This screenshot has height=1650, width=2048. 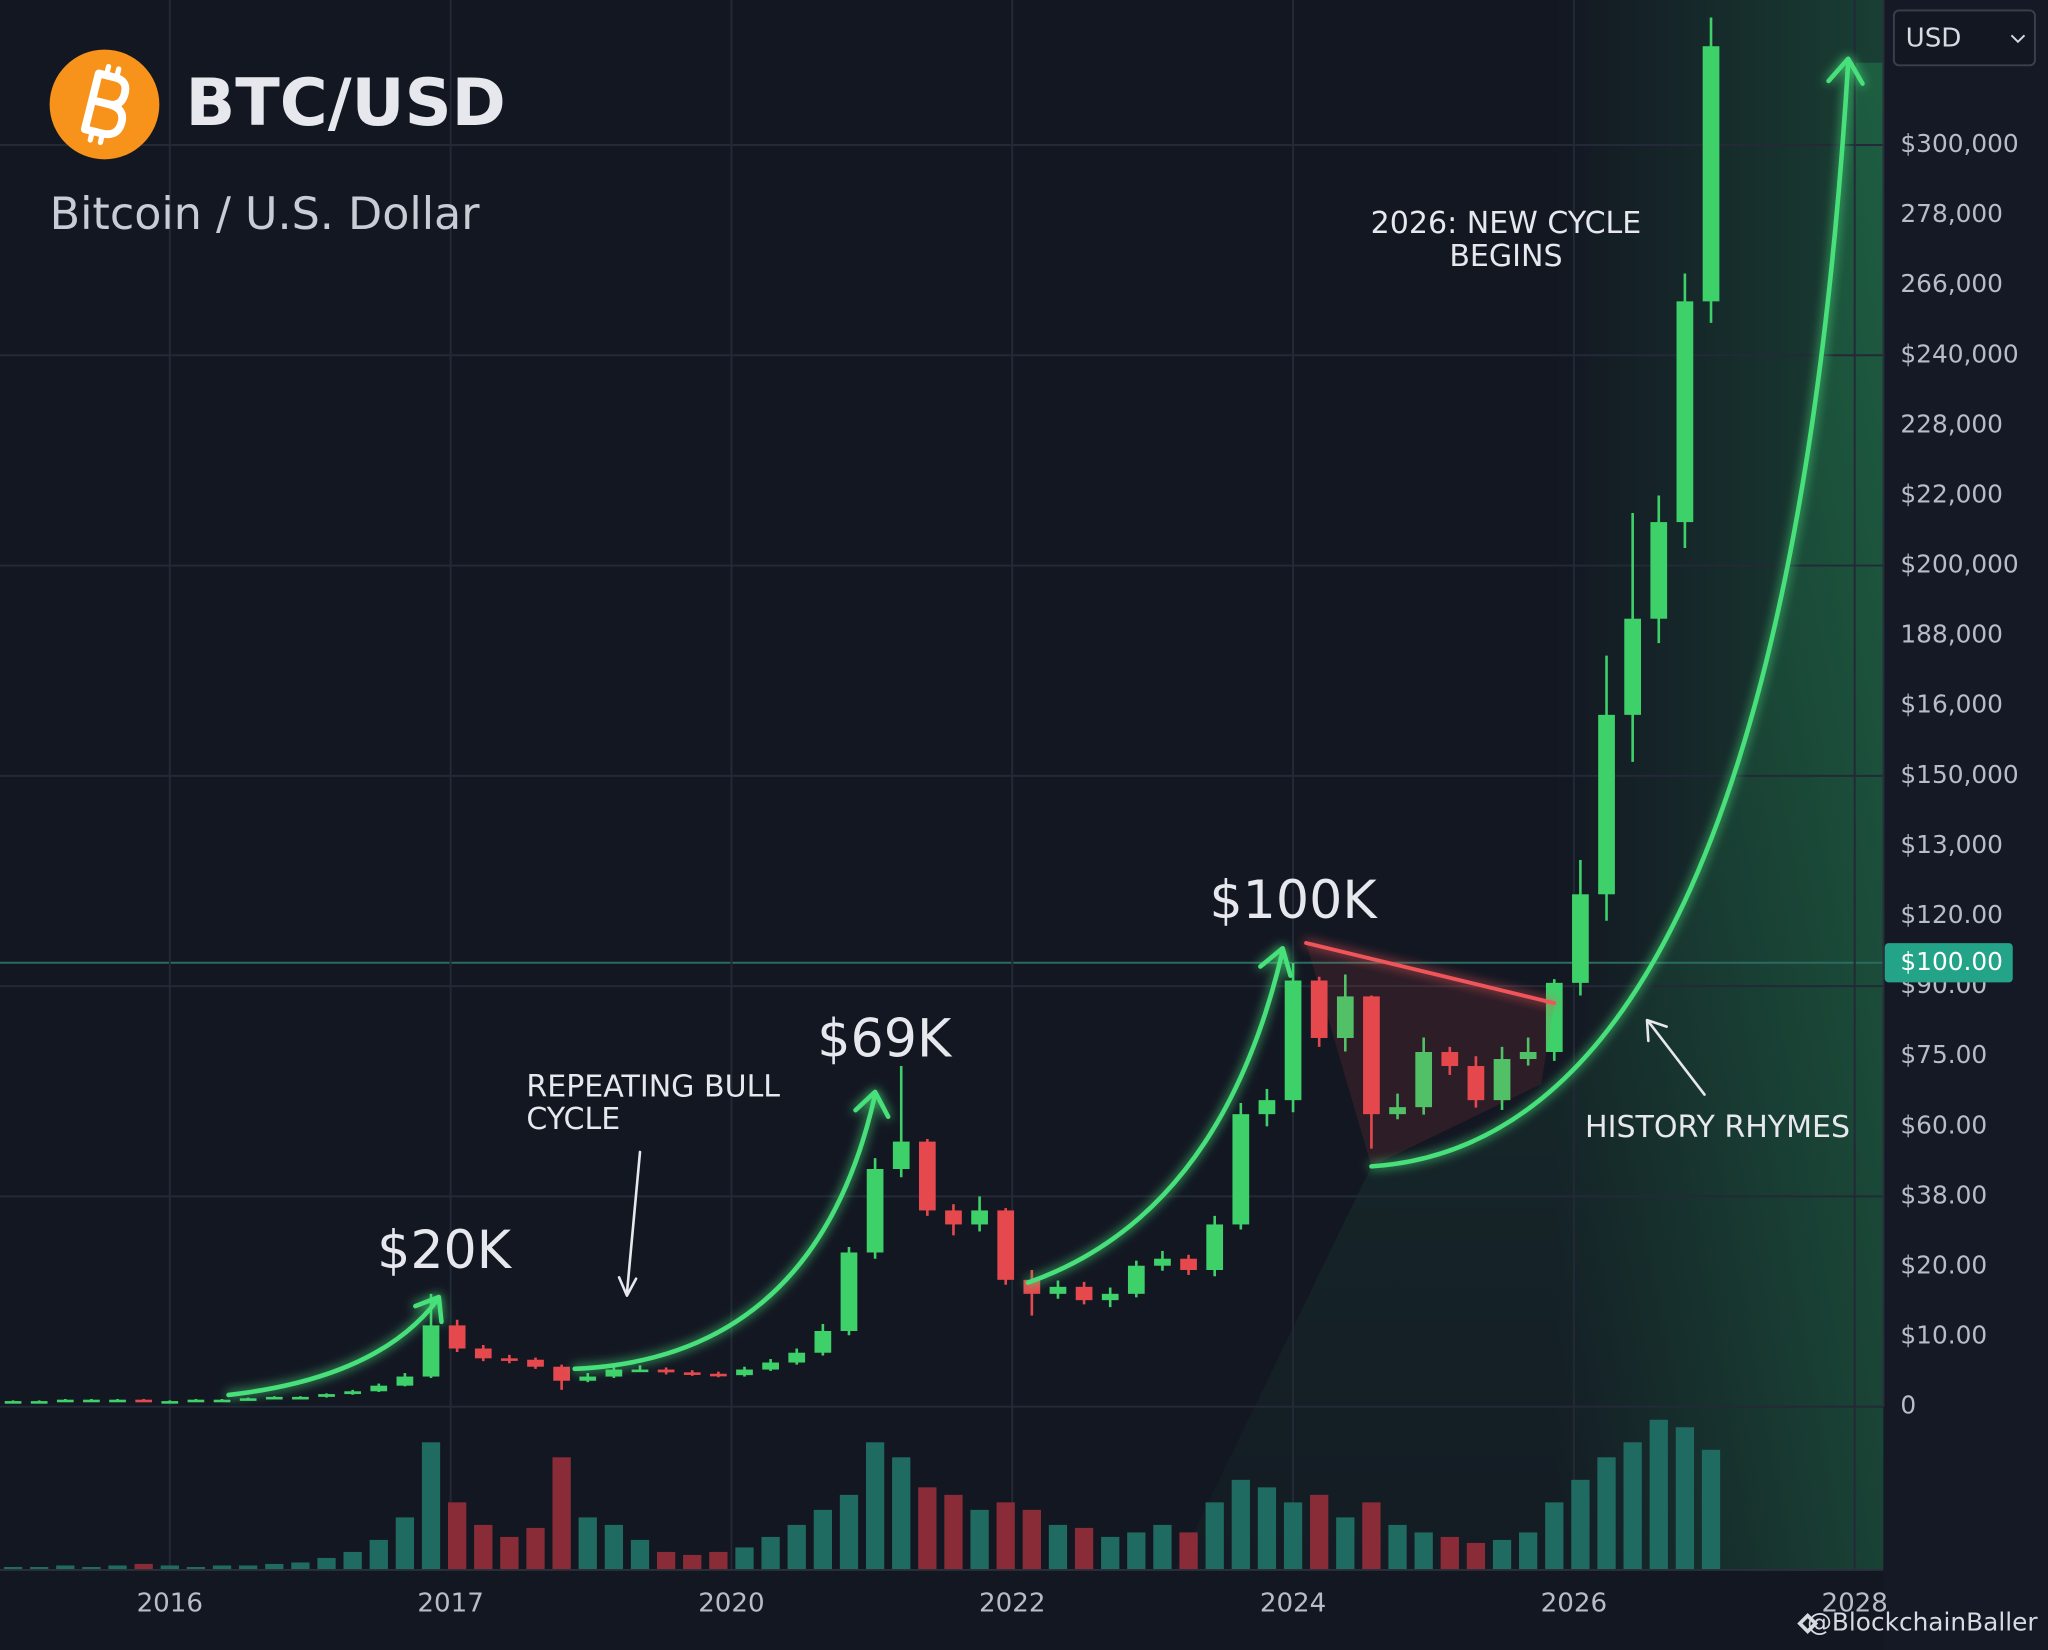 I want to click on y-tick-label: 278,000, so click(x=1951, y=213).